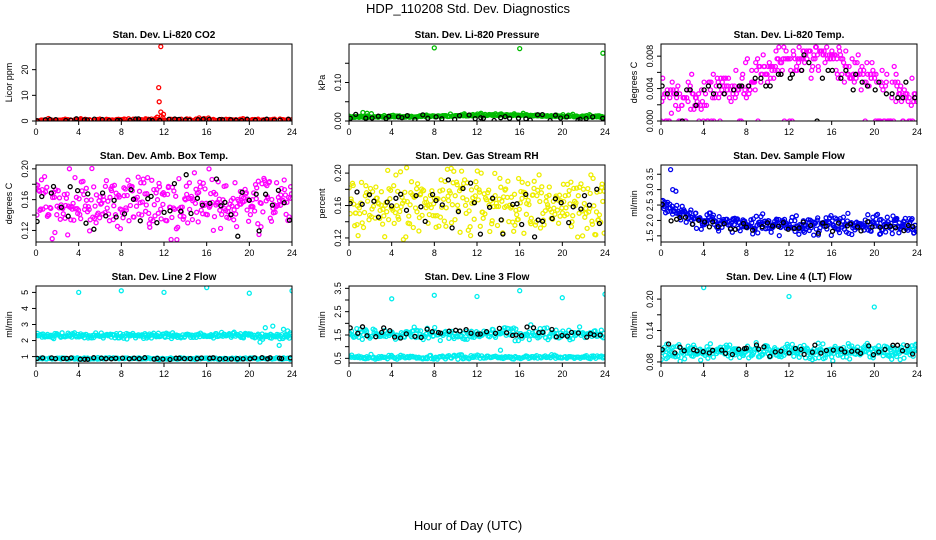  What do you see at coordinates (650, 299) in the screenshot?
I see `y-tick-label: 0.20` at bounding box center [650, 299].